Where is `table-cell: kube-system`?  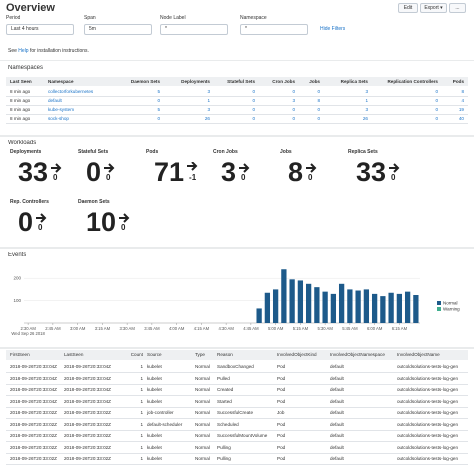
table-cell: kube-system is located at coordinates (61, 109).